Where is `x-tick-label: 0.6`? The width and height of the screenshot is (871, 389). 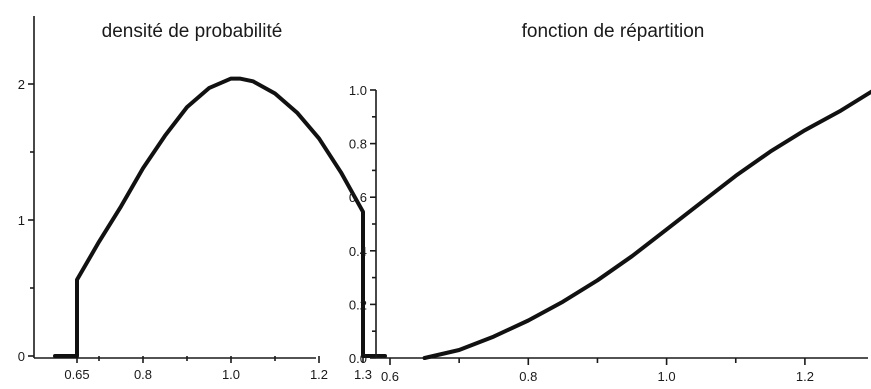 x-tick-label: 0.6 is located at coordinates (390, 376).